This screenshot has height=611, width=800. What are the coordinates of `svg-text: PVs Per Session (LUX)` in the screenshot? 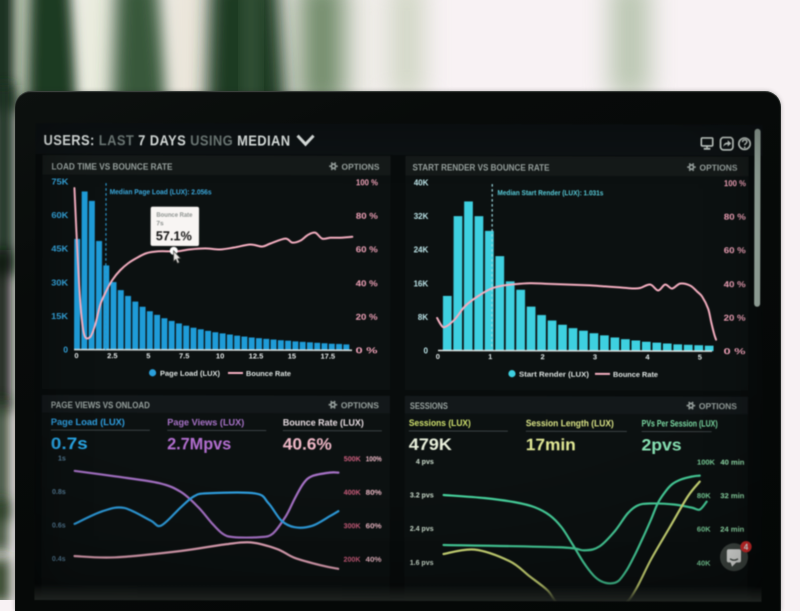 It's located at (680, 423).